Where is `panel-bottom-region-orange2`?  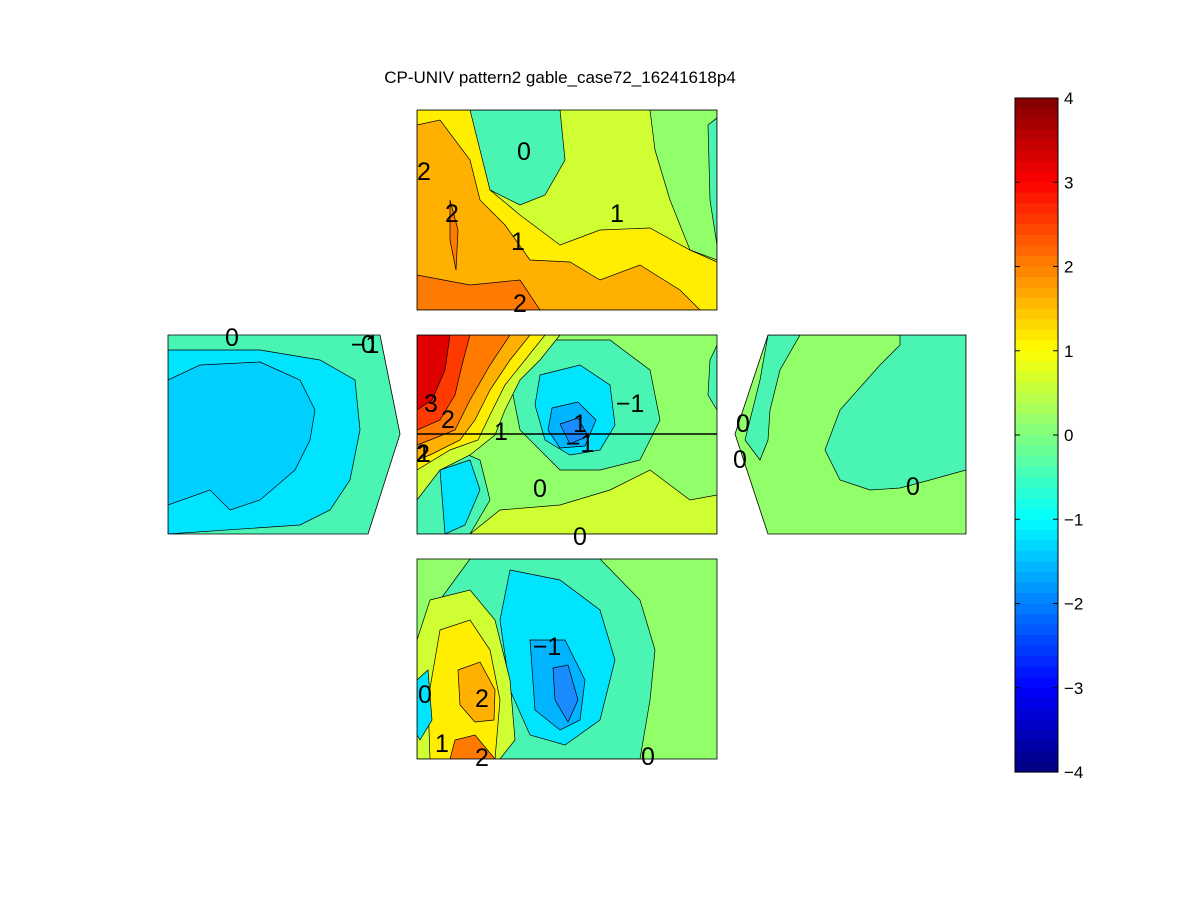
panel-bottom-region-orange2 is located at coordinates (472, 746).